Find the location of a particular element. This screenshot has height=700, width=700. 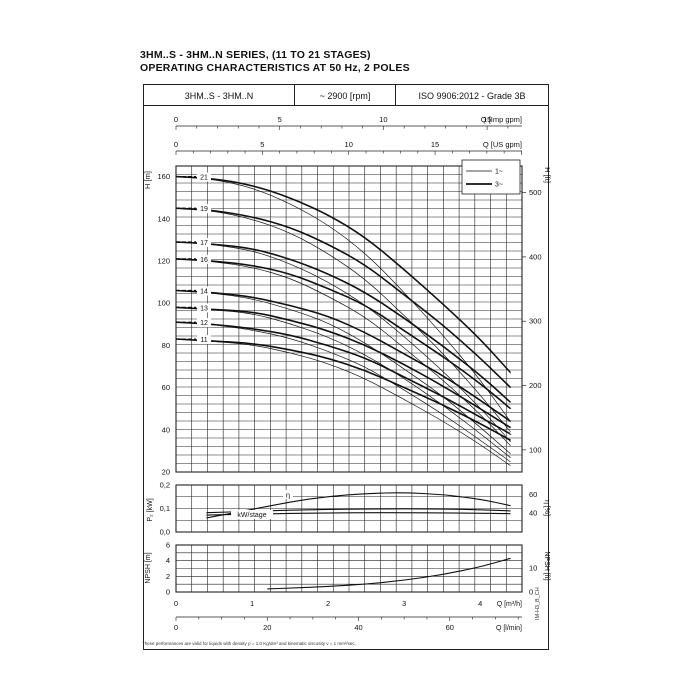

lmin-tick-label: 60 is located at coordinates (450, 627).